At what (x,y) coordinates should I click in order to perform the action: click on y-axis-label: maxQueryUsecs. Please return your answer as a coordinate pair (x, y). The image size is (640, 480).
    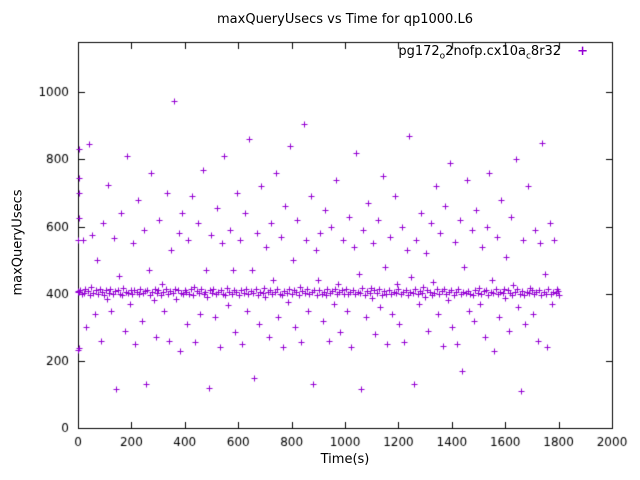
    Looking at the image, I should click on (18, 242).